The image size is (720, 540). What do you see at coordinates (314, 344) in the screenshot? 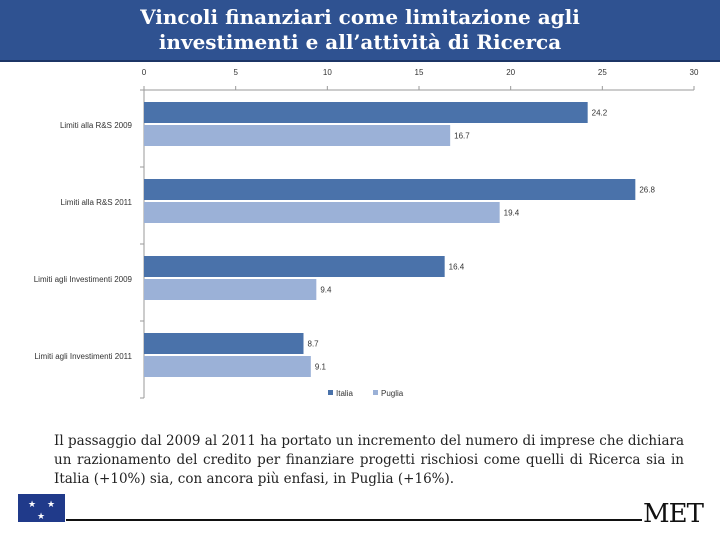
I see `data-label: 8.7` at bounding box center [314, 344].